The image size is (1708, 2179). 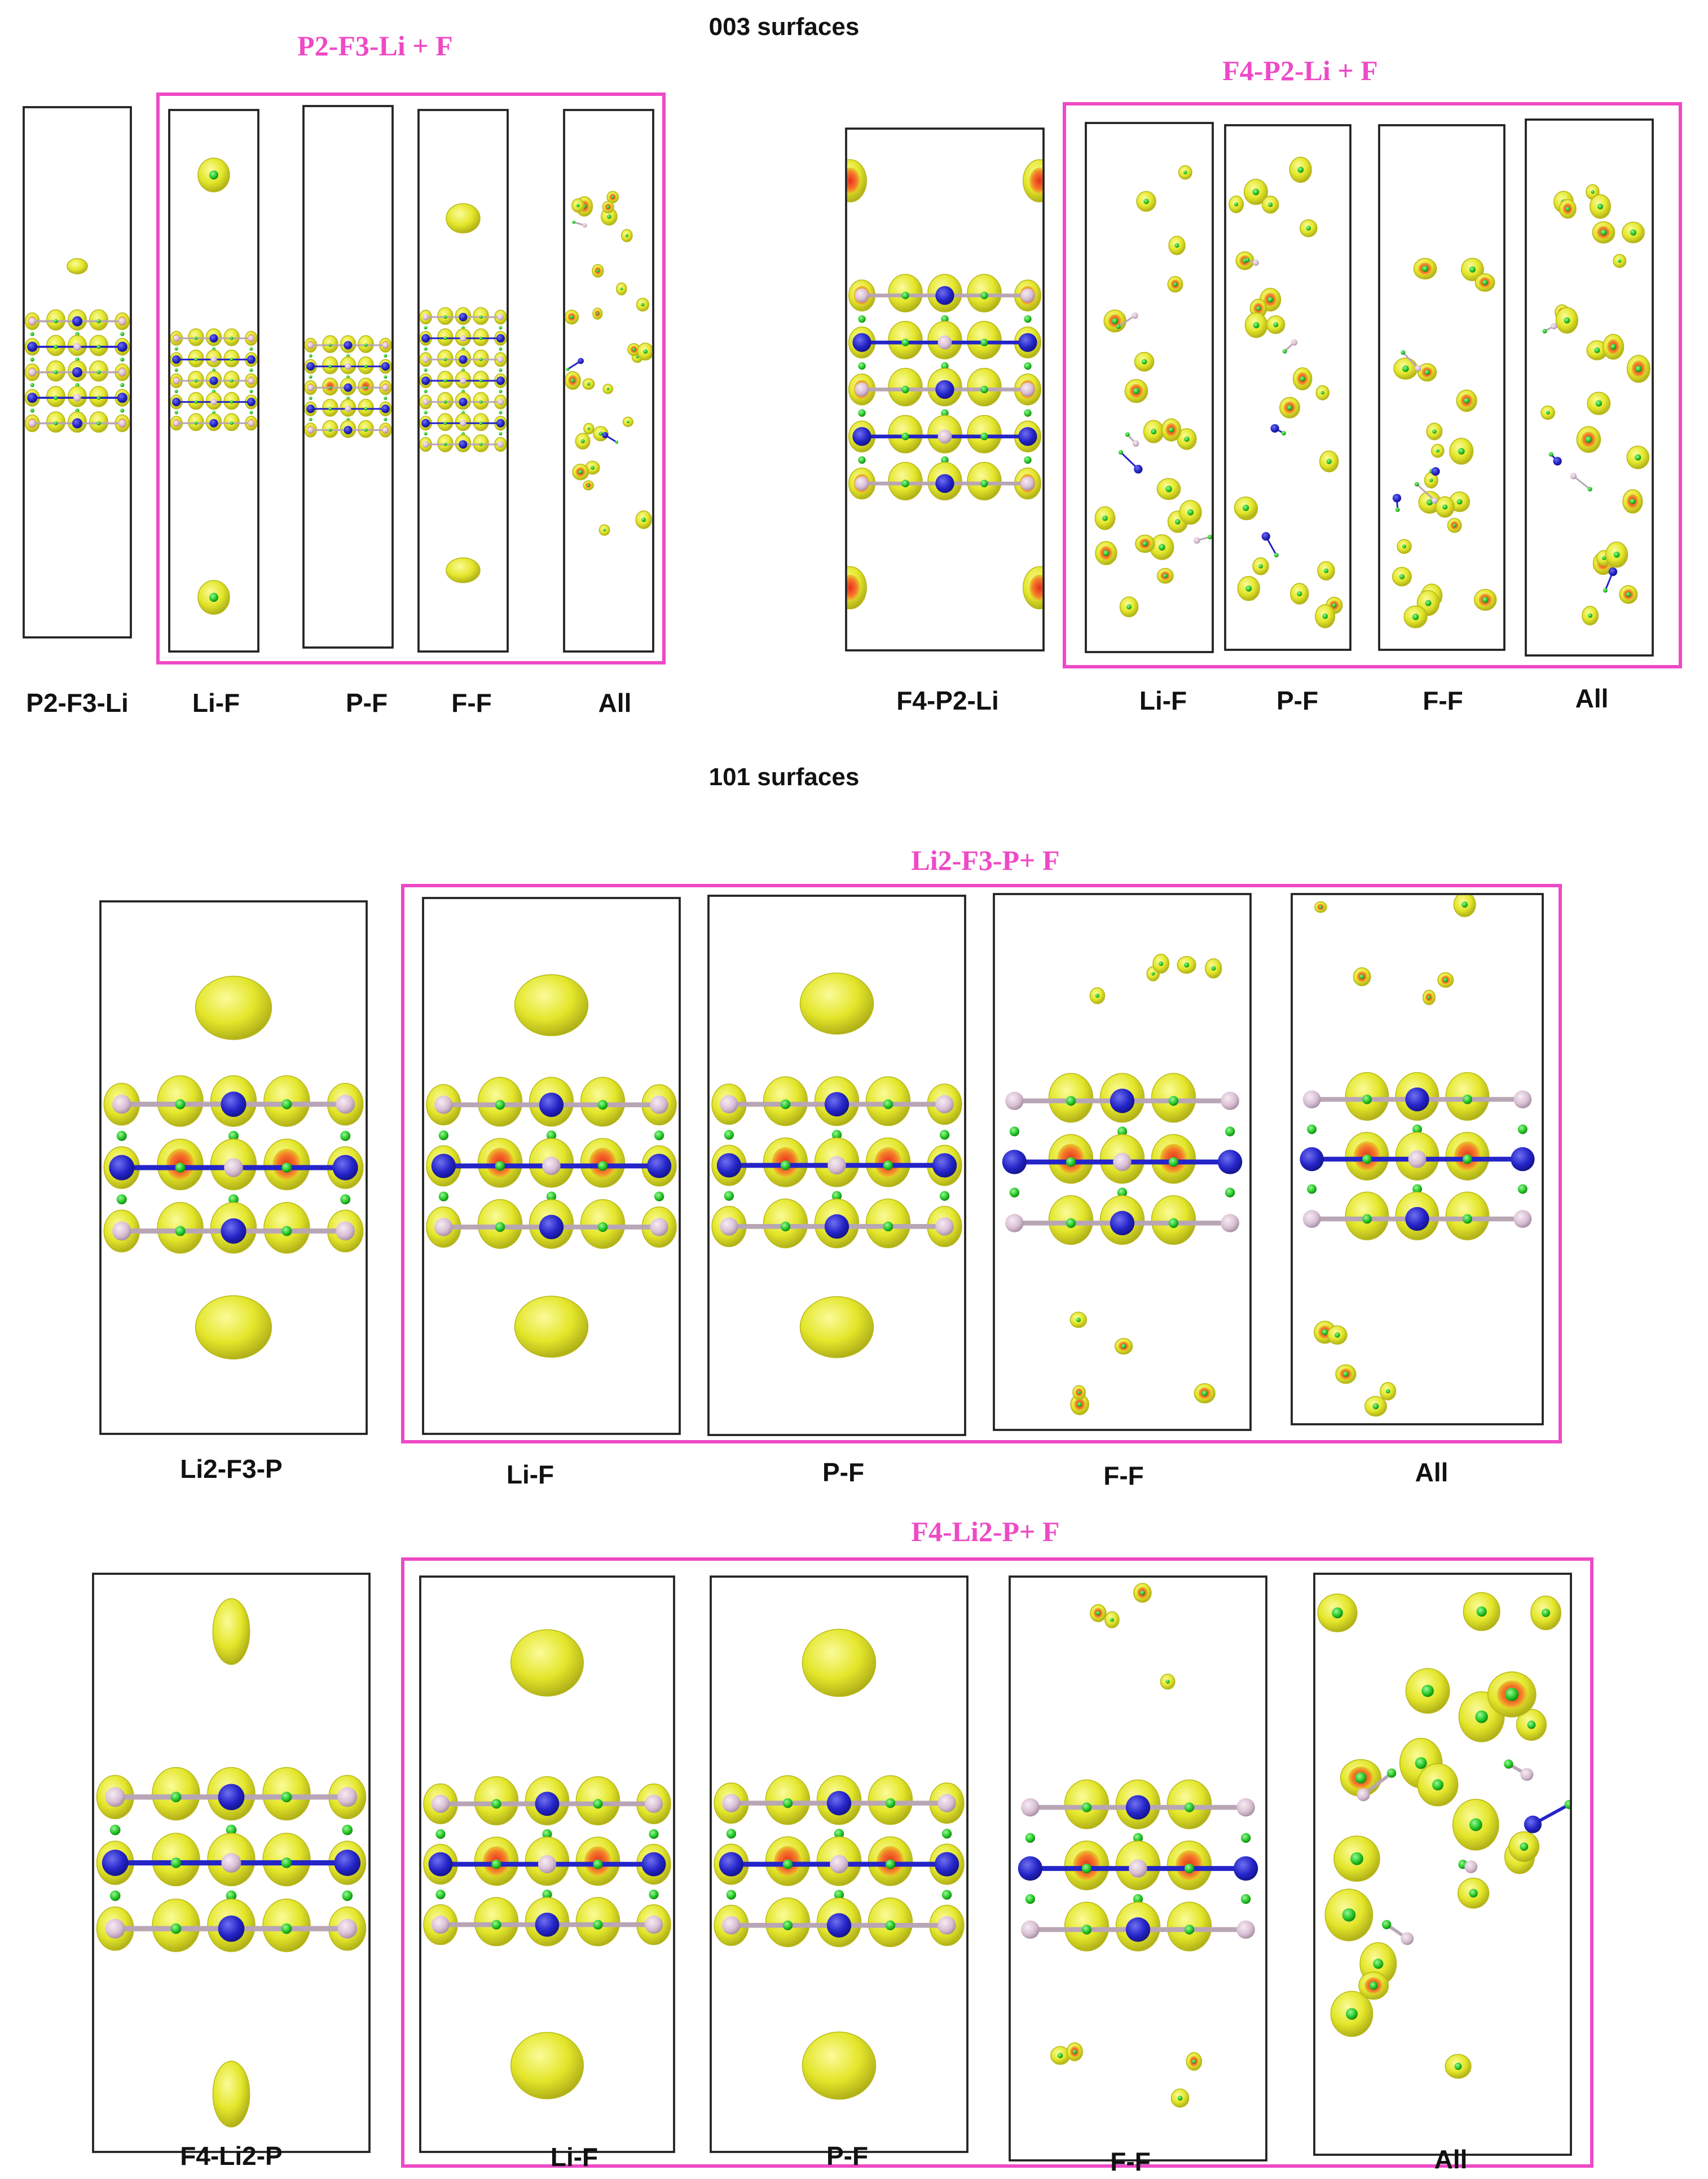 What do you see at coordinates (1036, 181) in the screenshot?
I see `charge-density-hotspot` at bounding box center [1036, 181].